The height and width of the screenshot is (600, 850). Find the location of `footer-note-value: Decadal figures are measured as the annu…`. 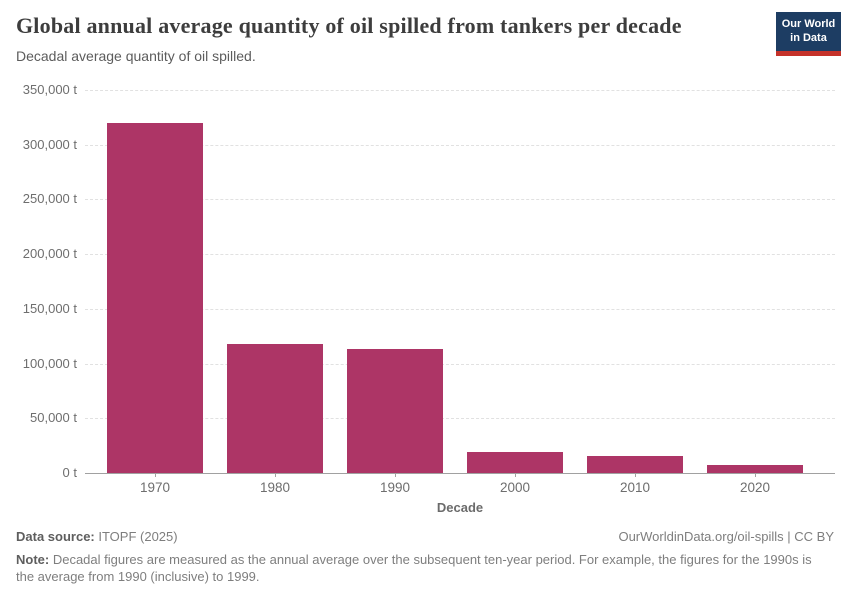

footer-note-value: Decadal figures are measured as the annu… is located at coordinates (414, 568).